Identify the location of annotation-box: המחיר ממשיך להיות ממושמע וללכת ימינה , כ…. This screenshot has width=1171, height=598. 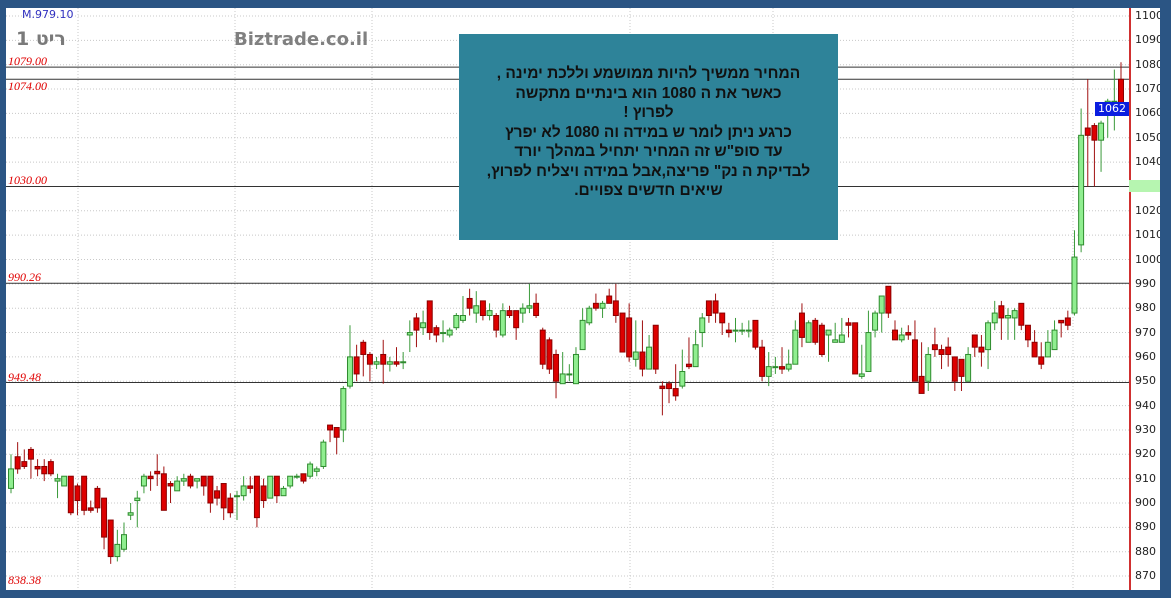
(648, 137).